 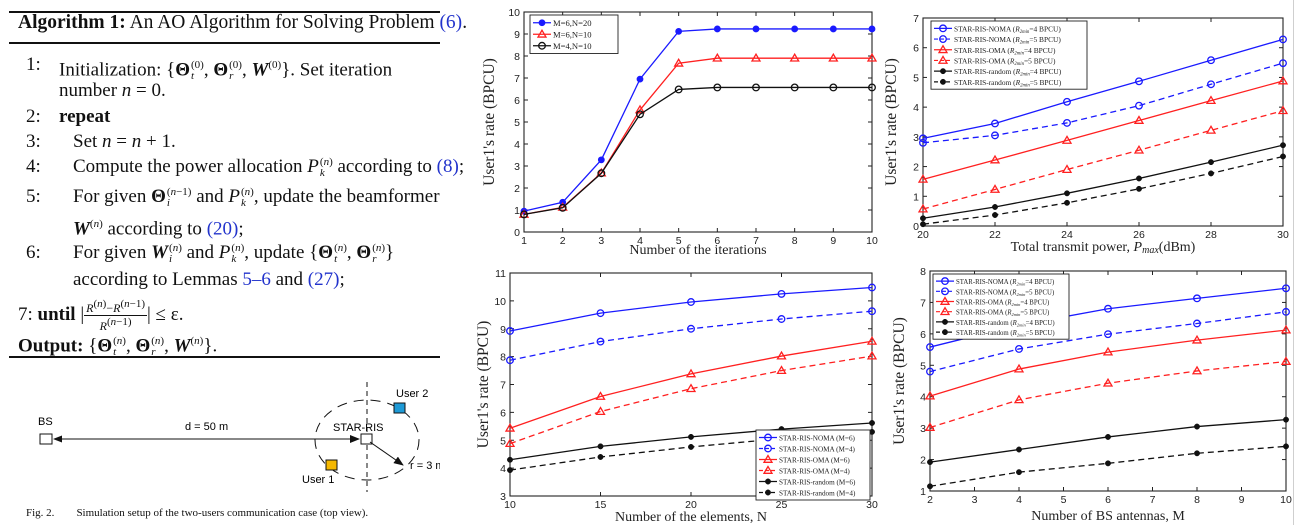 I want to click on step-text-b: according to, so click(x=384, y=166).